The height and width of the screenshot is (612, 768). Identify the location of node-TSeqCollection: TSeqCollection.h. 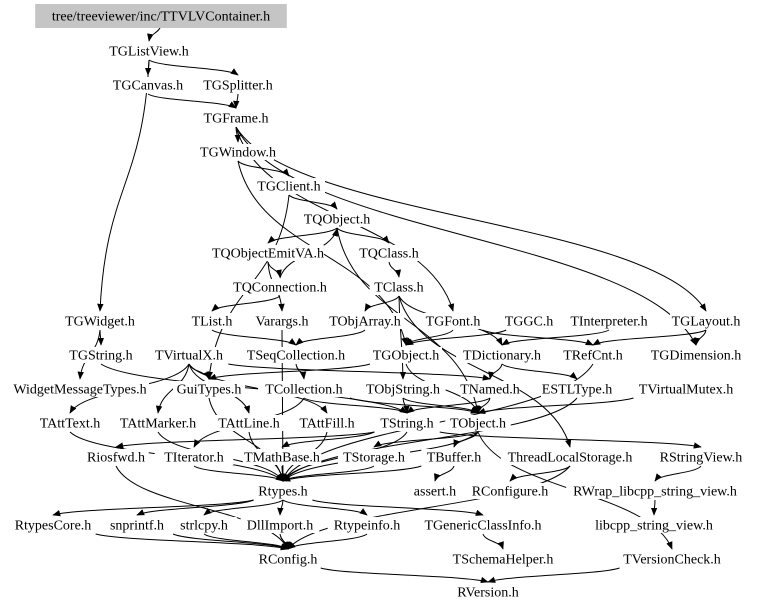
(296, 355).